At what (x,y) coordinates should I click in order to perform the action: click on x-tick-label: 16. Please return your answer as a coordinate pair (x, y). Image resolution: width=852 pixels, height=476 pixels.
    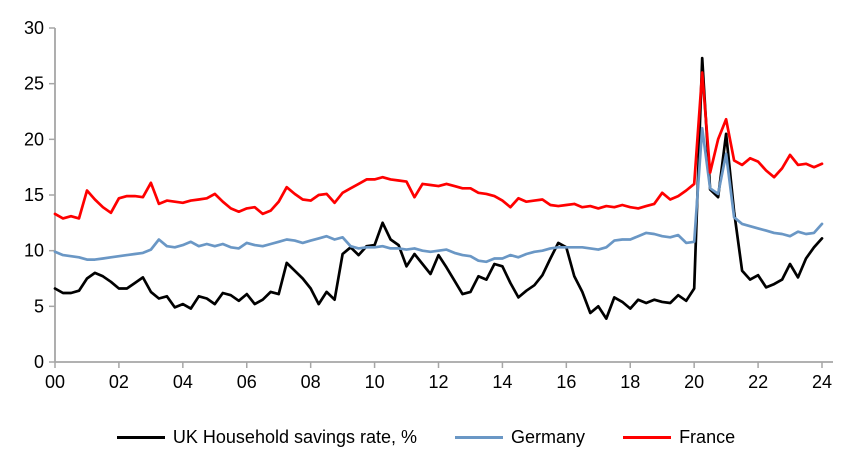
    Looking at the image, I should click on (566, 382).